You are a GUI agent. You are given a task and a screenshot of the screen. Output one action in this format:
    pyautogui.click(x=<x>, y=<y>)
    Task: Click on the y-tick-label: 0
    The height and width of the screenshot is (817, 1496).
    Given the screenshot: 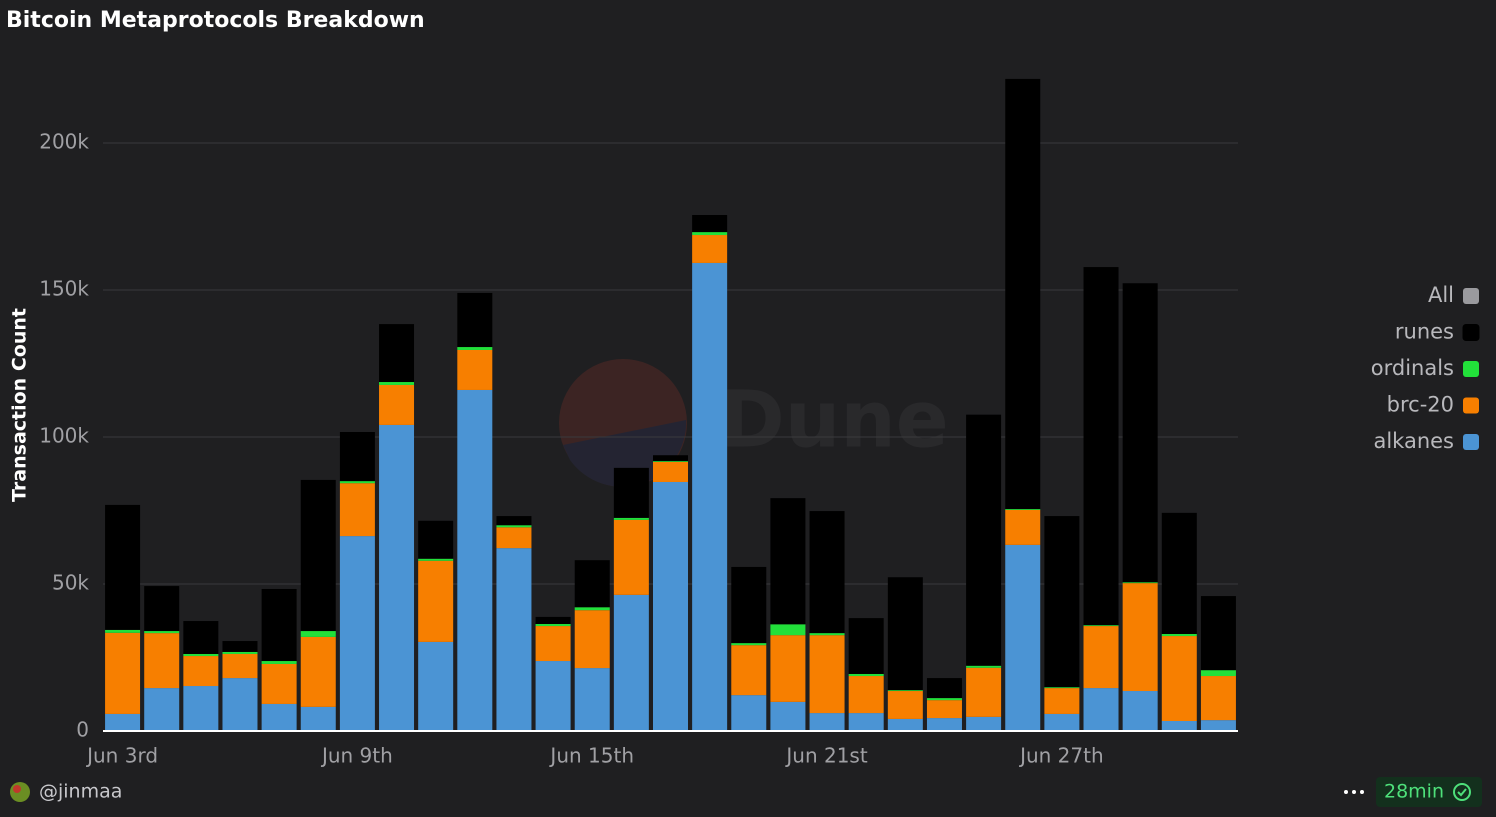 What is the action you would take?
    pyautogui.click(x=82, y=730)
    